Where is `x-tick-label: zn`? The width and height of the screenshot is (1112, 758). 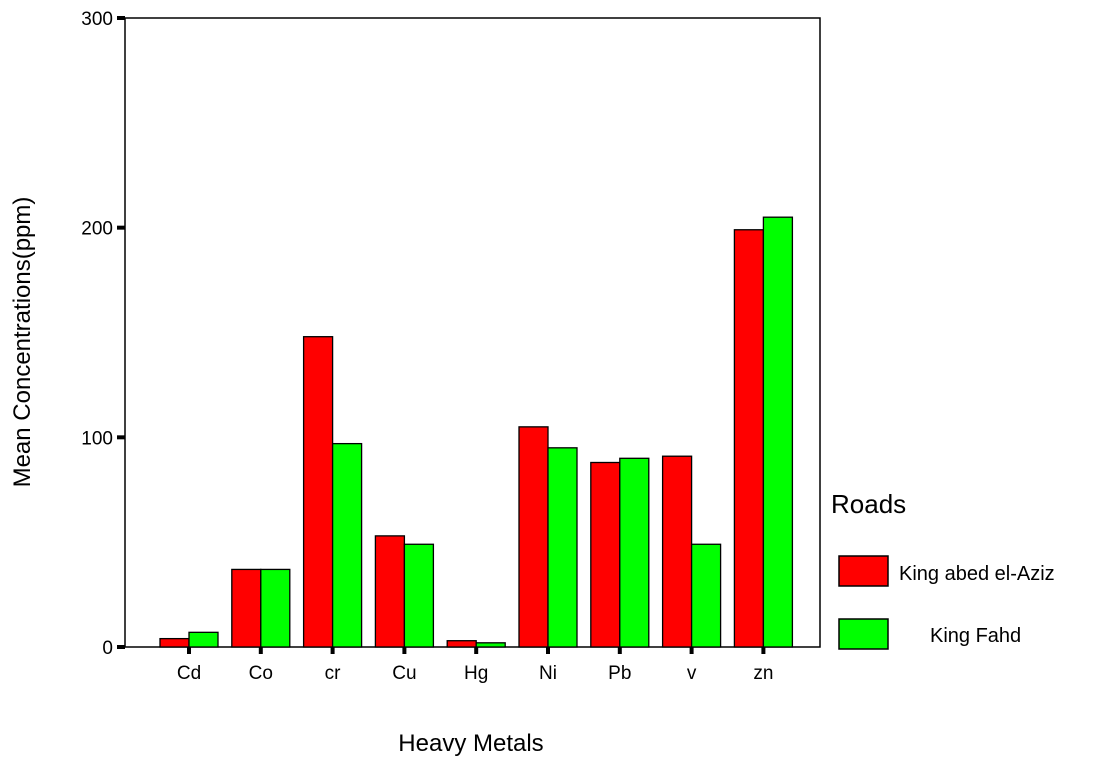
x-tick-label: zn is located at coordinates (763, 673).